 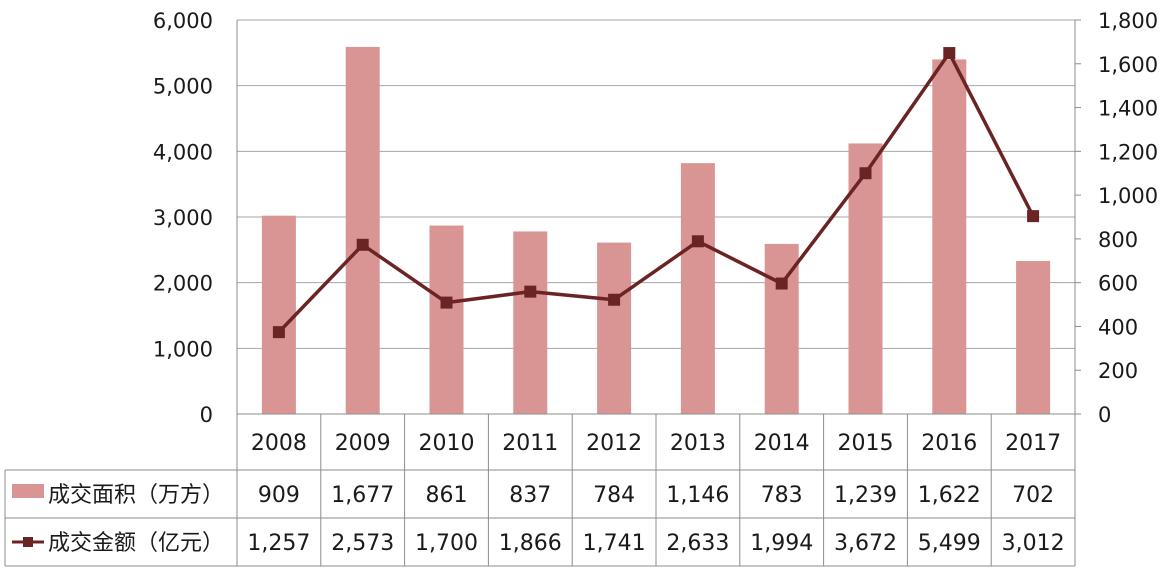 What do you see at coordinates (362, 230) in the screenshot?
I see `bar-2009` at bounding box center [362, 230].